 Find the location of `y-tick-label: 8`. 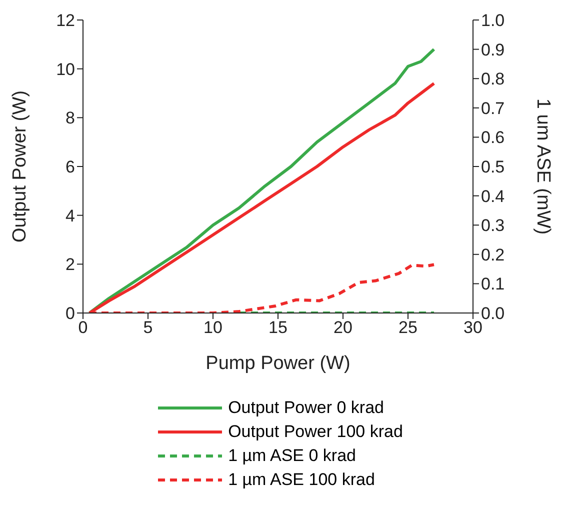

y-tick-label: 8 is located at coordinates (70, 118).